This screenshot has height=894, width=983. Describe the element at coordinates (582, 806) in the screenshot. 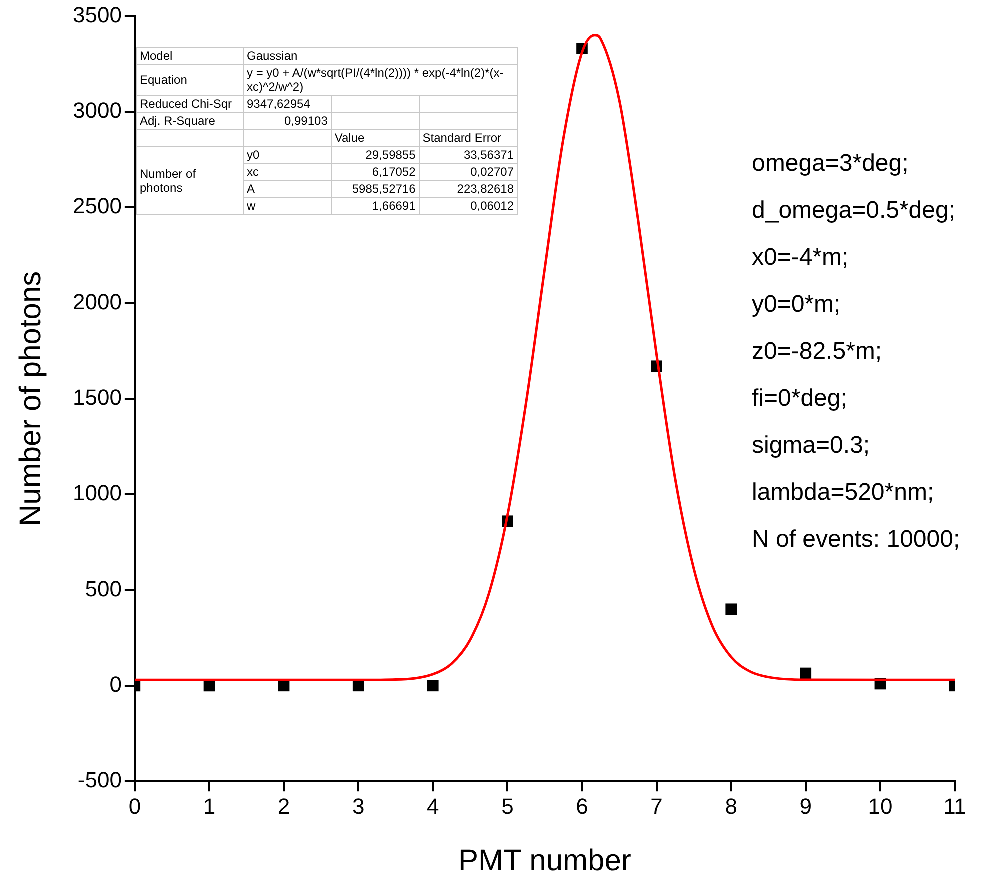

I see `x-tick-label: 6` at that location.